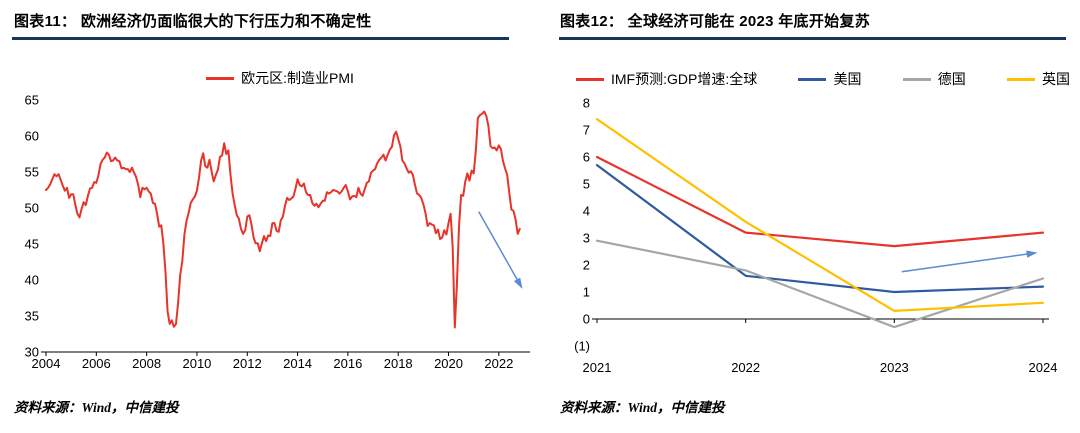  Describe the element at coordinates (46, 363) in the screenshot. I see `x-tick-label: 2004` at that location.